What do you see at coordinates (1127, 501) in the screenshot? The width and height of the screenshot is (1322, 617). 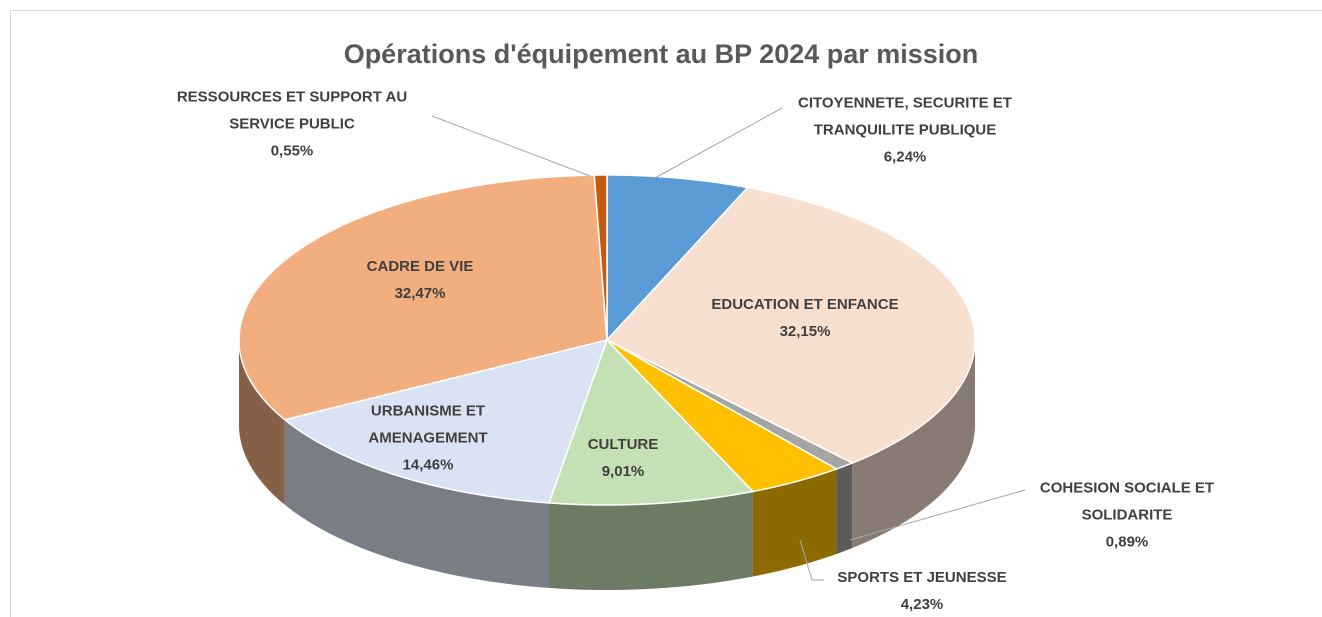 I see `category-label: COHESION SOCIALE ET SOLIDARITE` at bounding box center [1127, 501].